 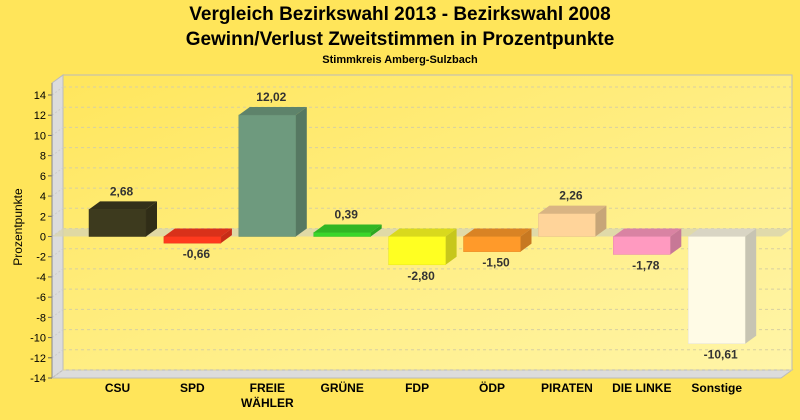 I want to click on y-axis-label: Prozentpunkte, so click(x=18, y=227).